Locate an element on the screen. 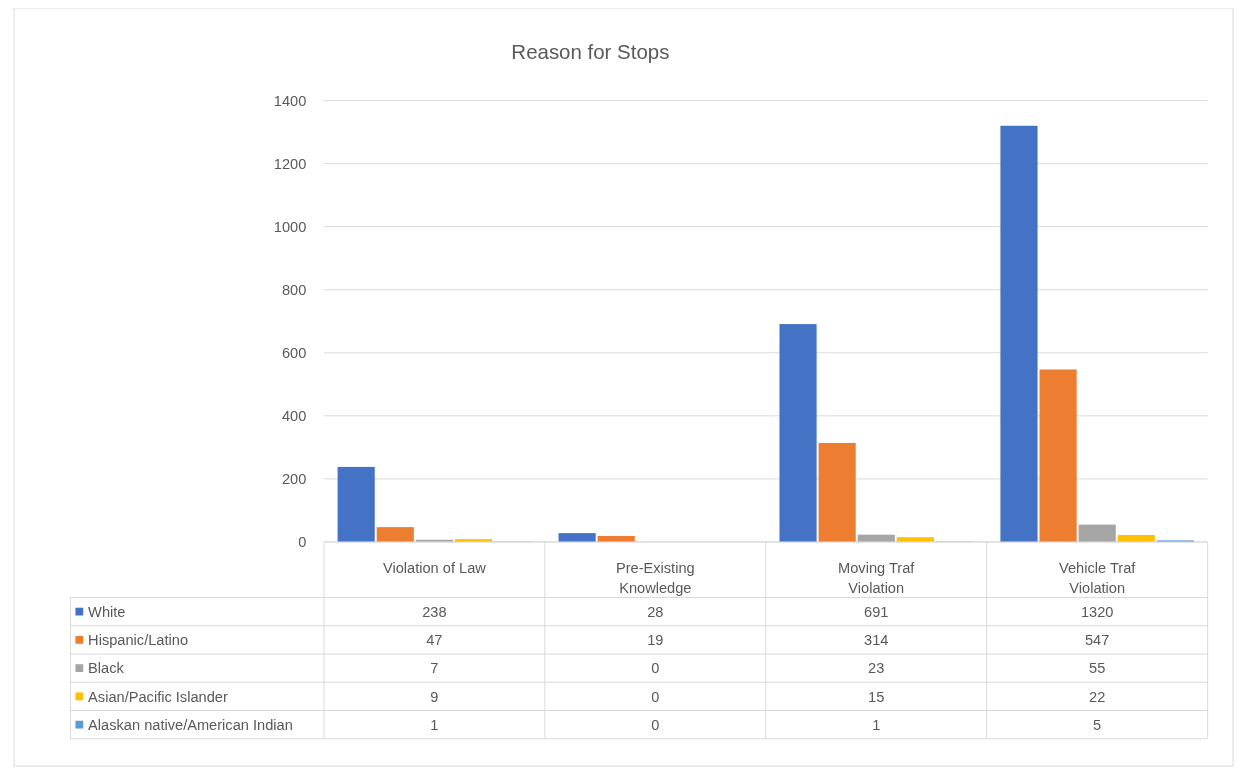 Image resolution: width=1253 pixels, height=780 pixels. data-label: 691 is located at coordinates (876, 611).